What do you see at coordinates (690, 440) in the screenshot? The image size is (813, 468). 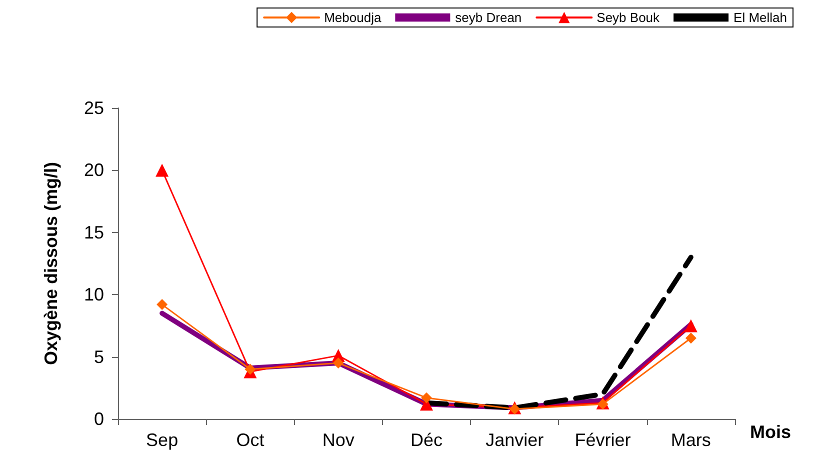 I see `x-tick-label: Mars` at bounding box center [690, 440].